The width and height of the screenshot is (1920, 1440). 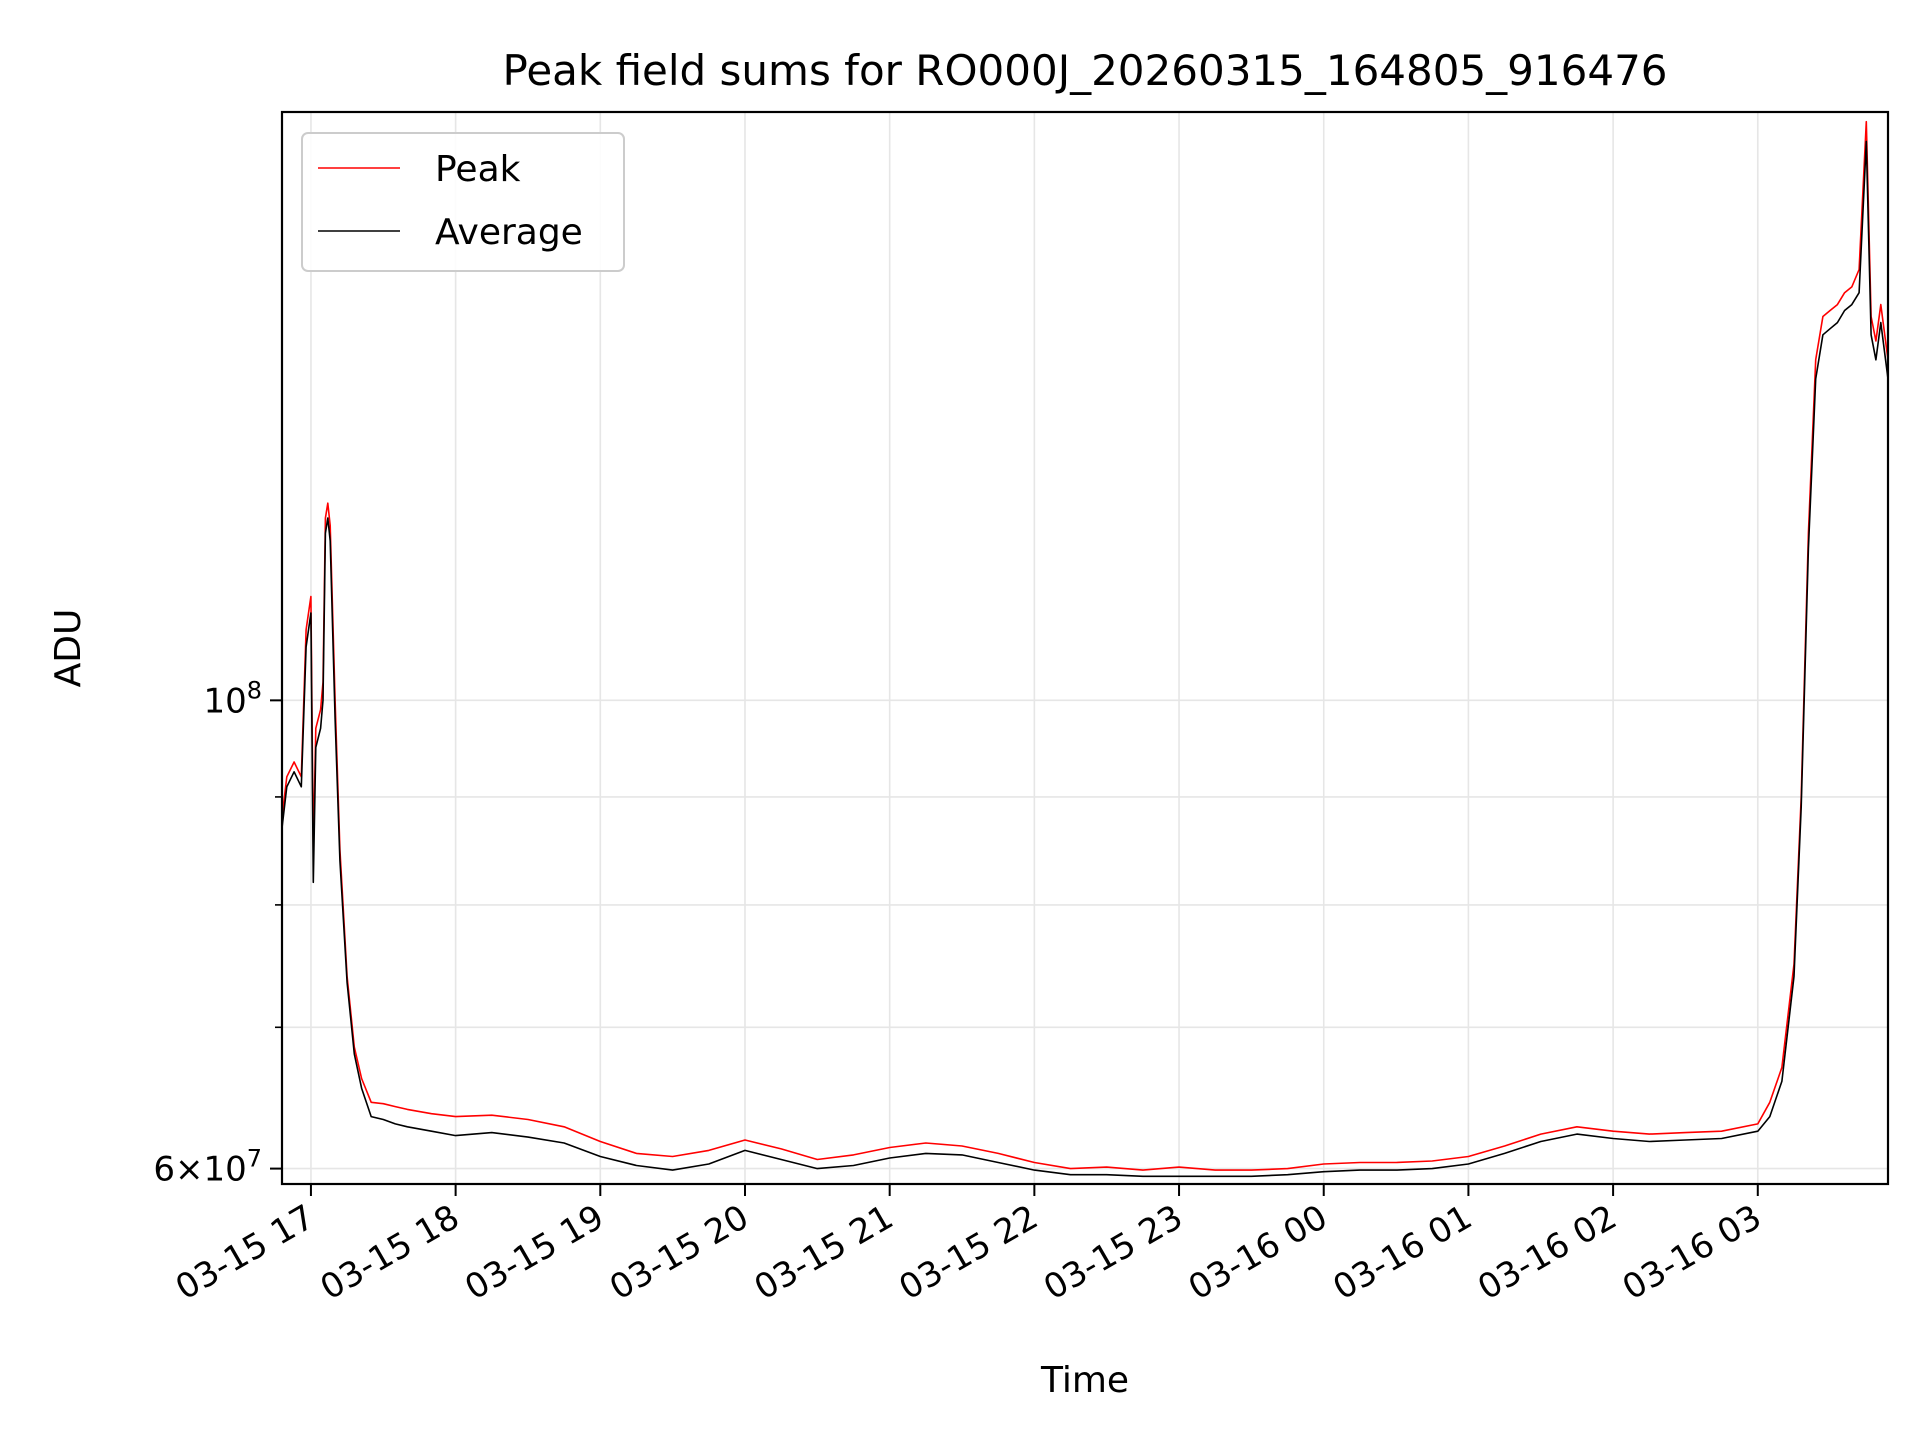 What do you see at coordinates (478, 169) in the screenshot?
I see `legend-peak-label: Peak` at bounding box center [478, 169].